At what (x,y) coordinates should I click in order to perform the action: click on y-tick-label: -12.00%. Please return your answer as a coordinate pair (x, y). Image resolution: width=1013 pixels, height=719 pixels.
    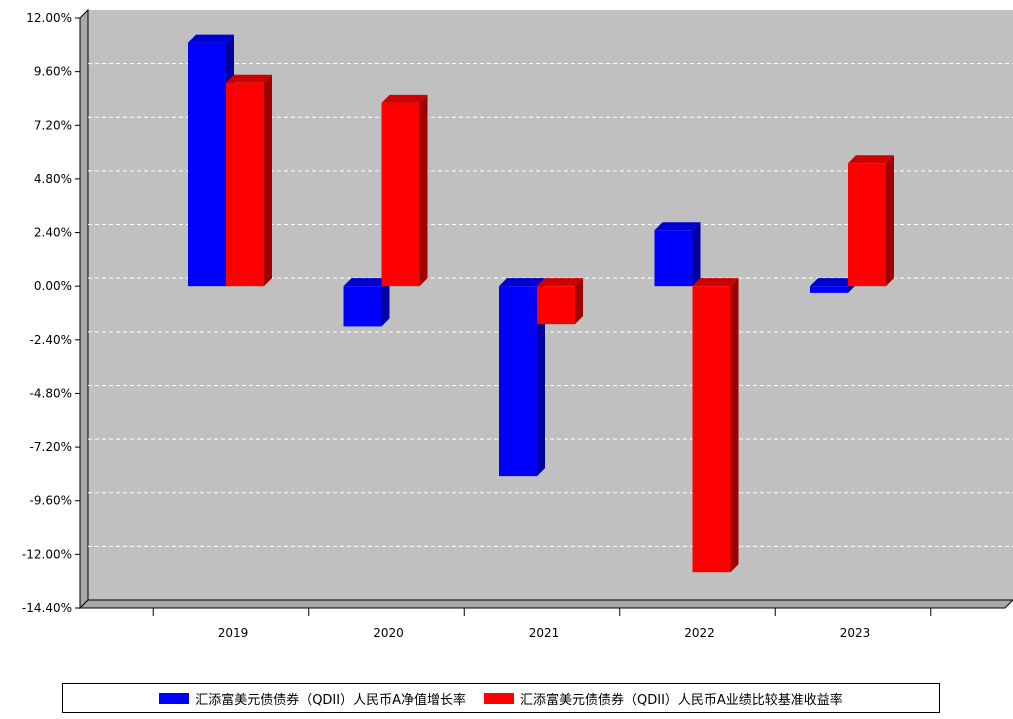
    Looking at the image, I should click on (47, 554).